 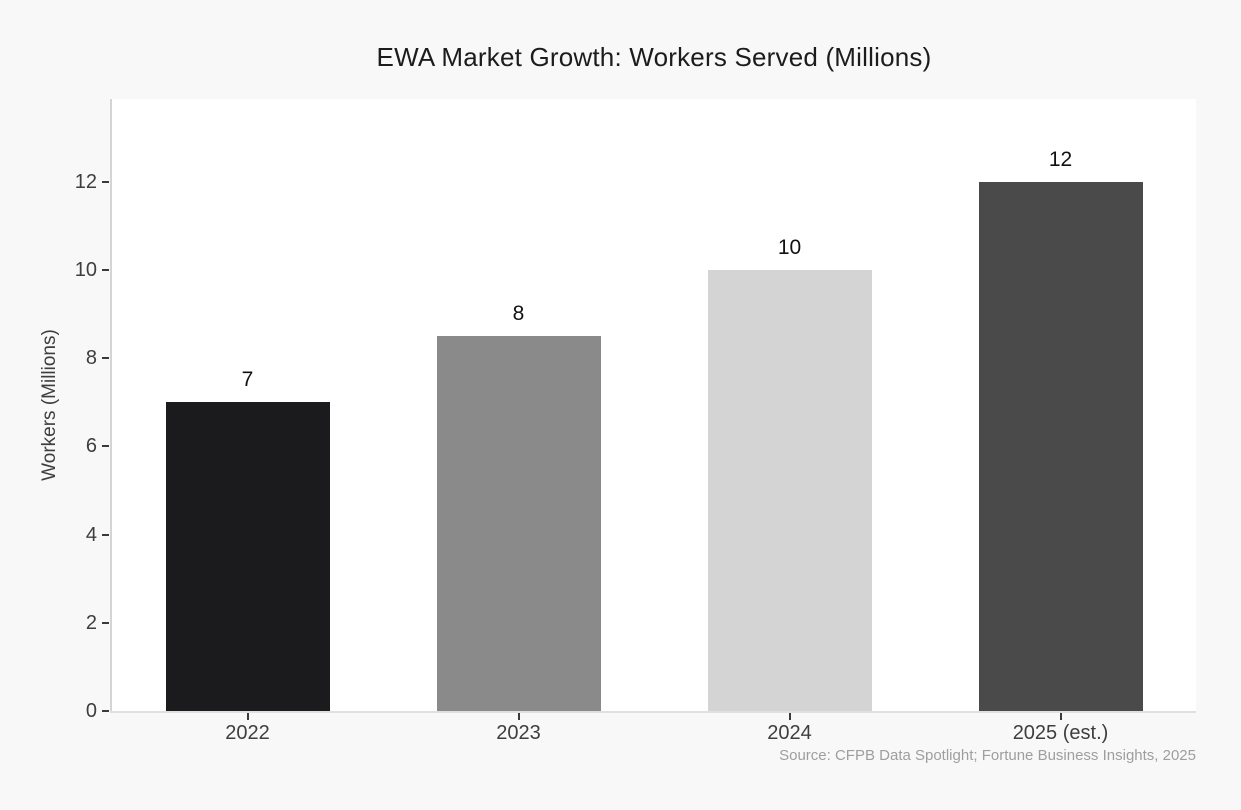 I want to click on bar-value-label: 8, so click(x=518, y=314).